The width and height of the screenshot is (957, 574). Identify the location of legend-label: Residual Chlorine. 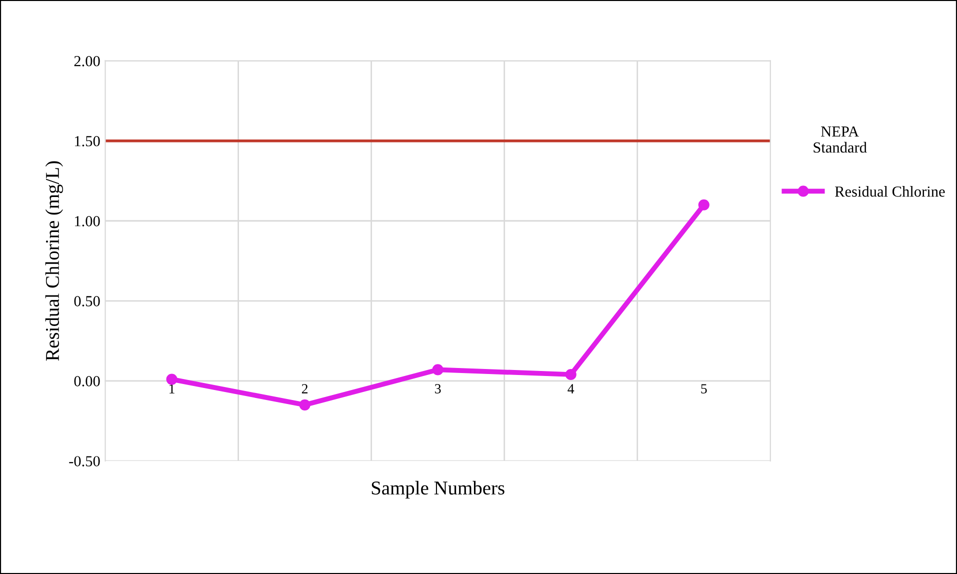
(889, 191).